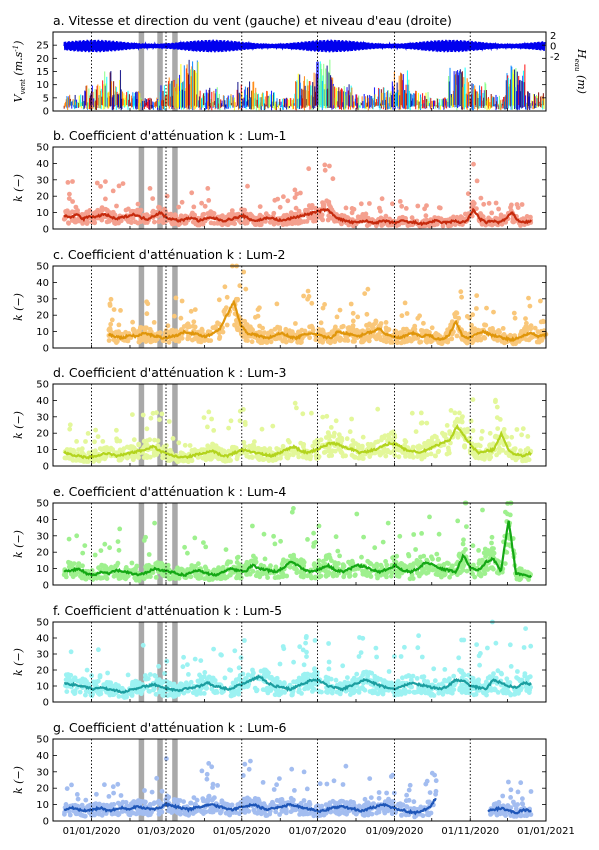  What do you see at coordinates (42, 46) in the screenshot?
I see `panel-a-y-tick-label-5: 25` at bounding box center [42, 46].